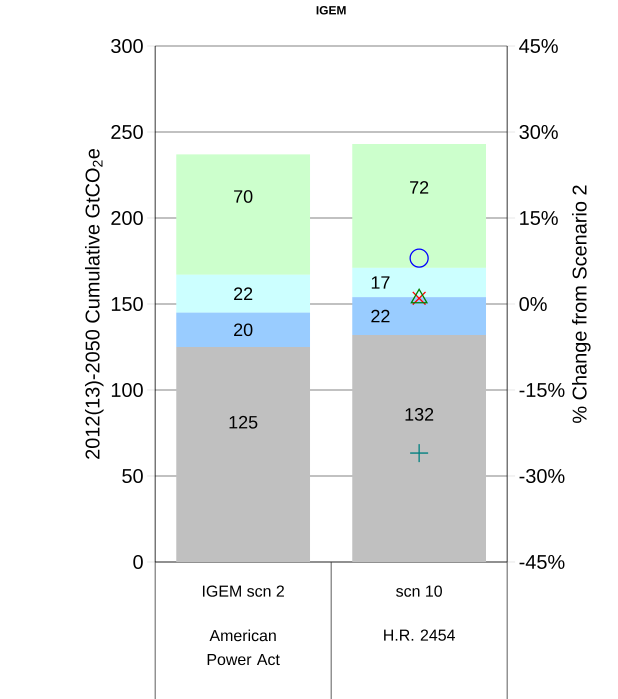 This screenshot has width=618, height=699. What do you see at coordinates (243, 591) in the screenshot?
I see `x-tick-label: IGEM scn 2` at bounding box center [243, 591].